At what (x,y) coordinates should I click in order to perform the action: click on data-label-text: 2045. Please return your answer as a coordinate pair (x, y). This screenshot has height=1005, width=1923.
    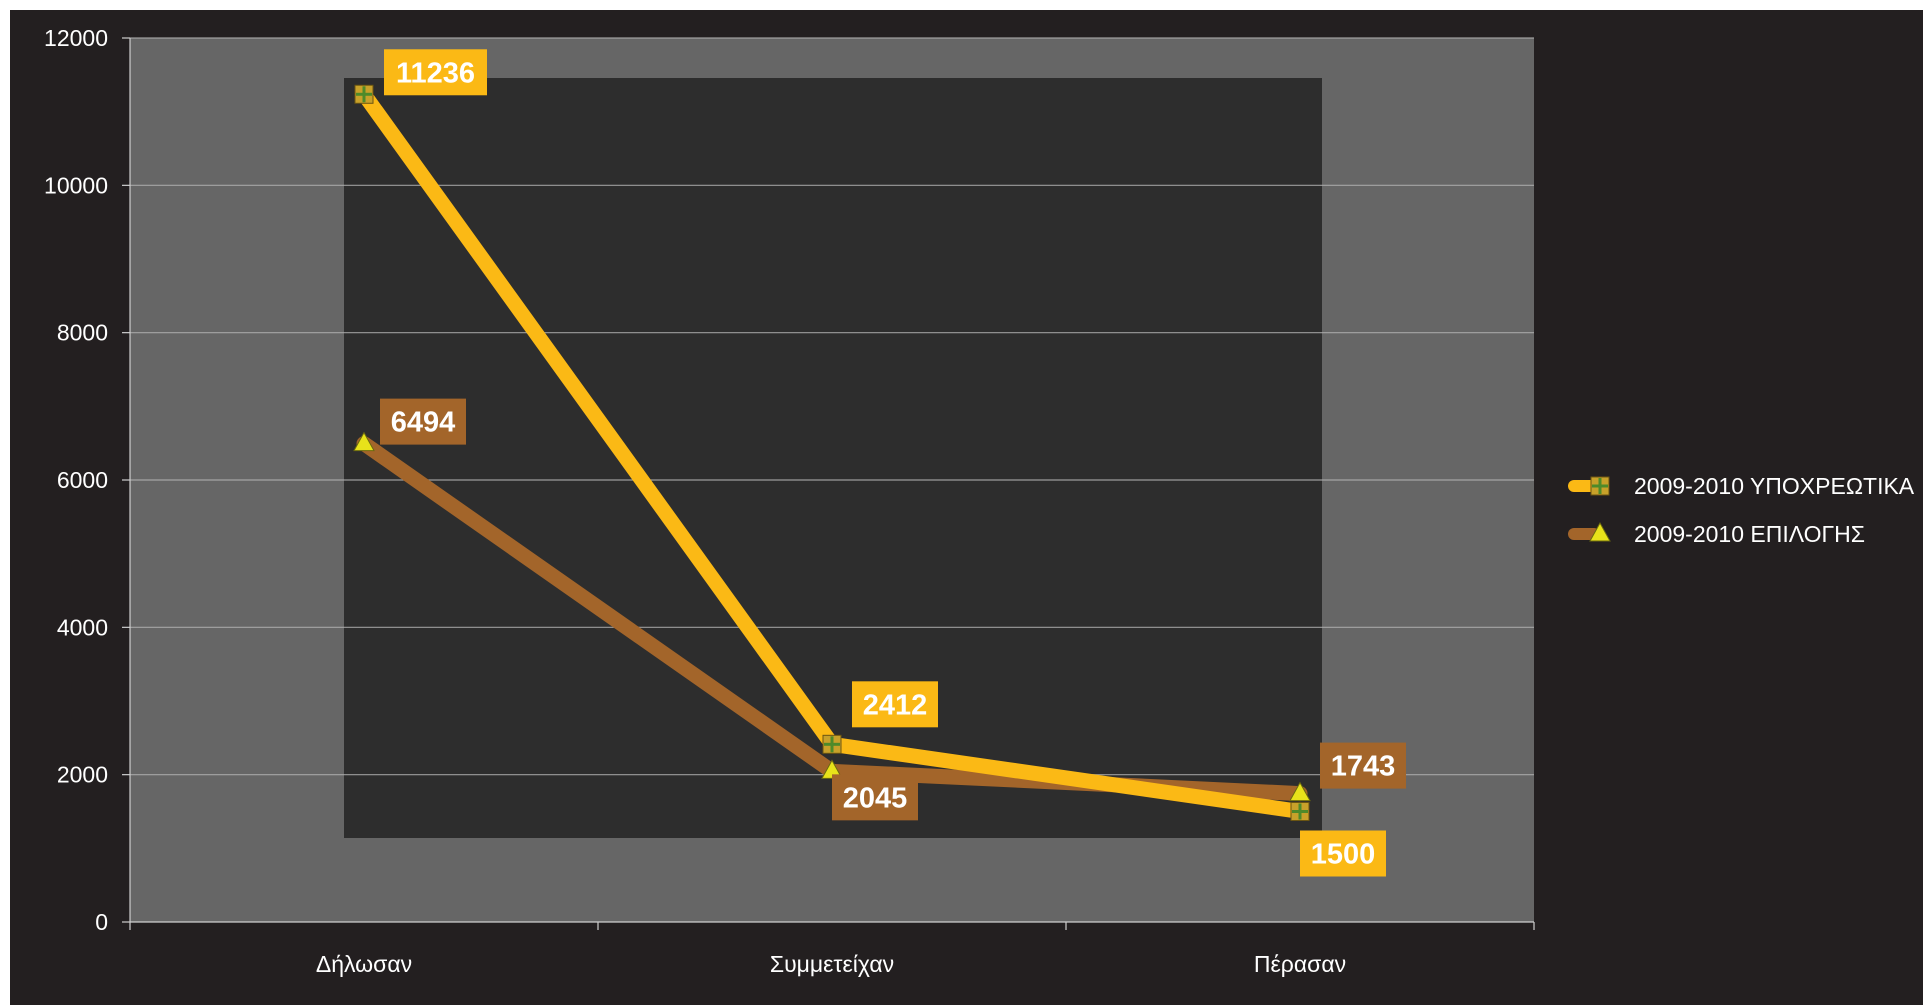
    Looking at the image, I should click on (875, 798).